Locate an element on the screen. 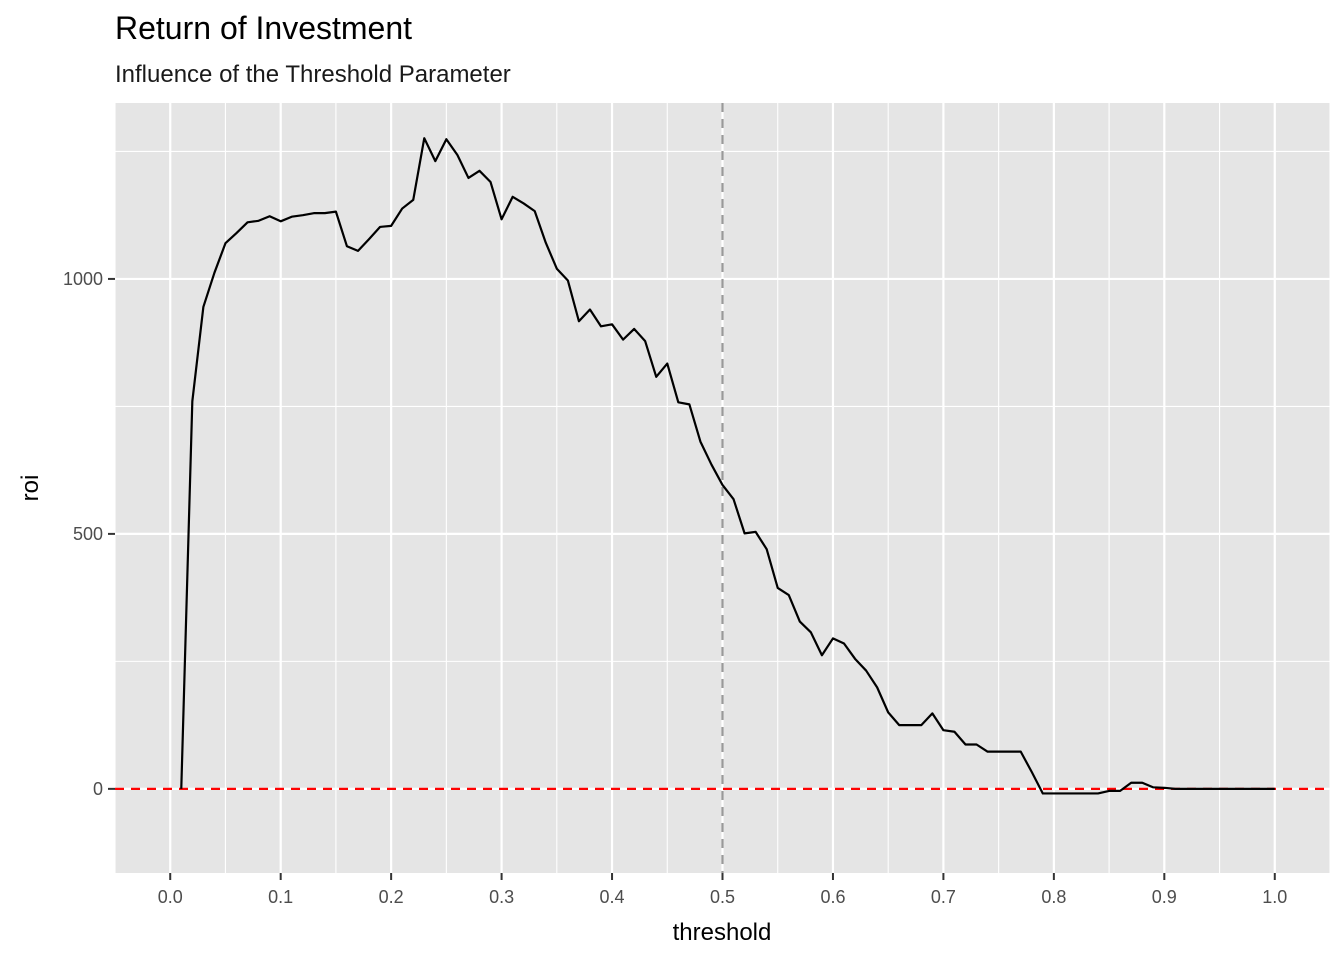 This screenshot has width=1344, height=960. x-tick-label: 0.3 is located at coordinates (501, 897).